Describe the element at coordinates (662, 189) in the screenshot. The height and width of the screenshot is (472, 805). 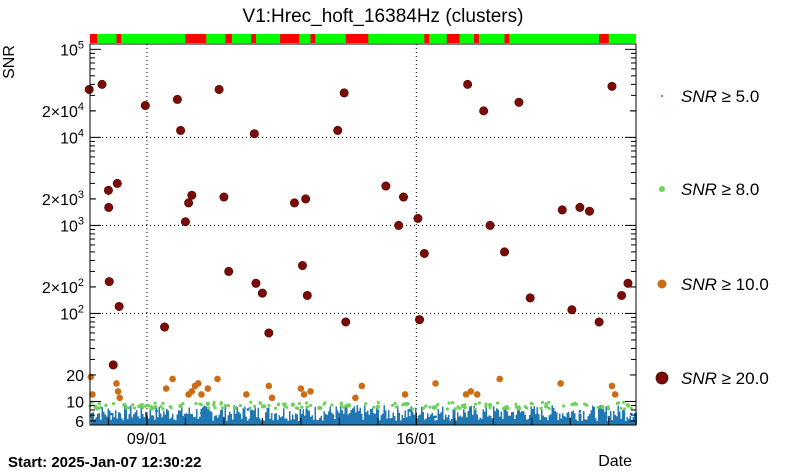
I see `legend-marker` at that location.